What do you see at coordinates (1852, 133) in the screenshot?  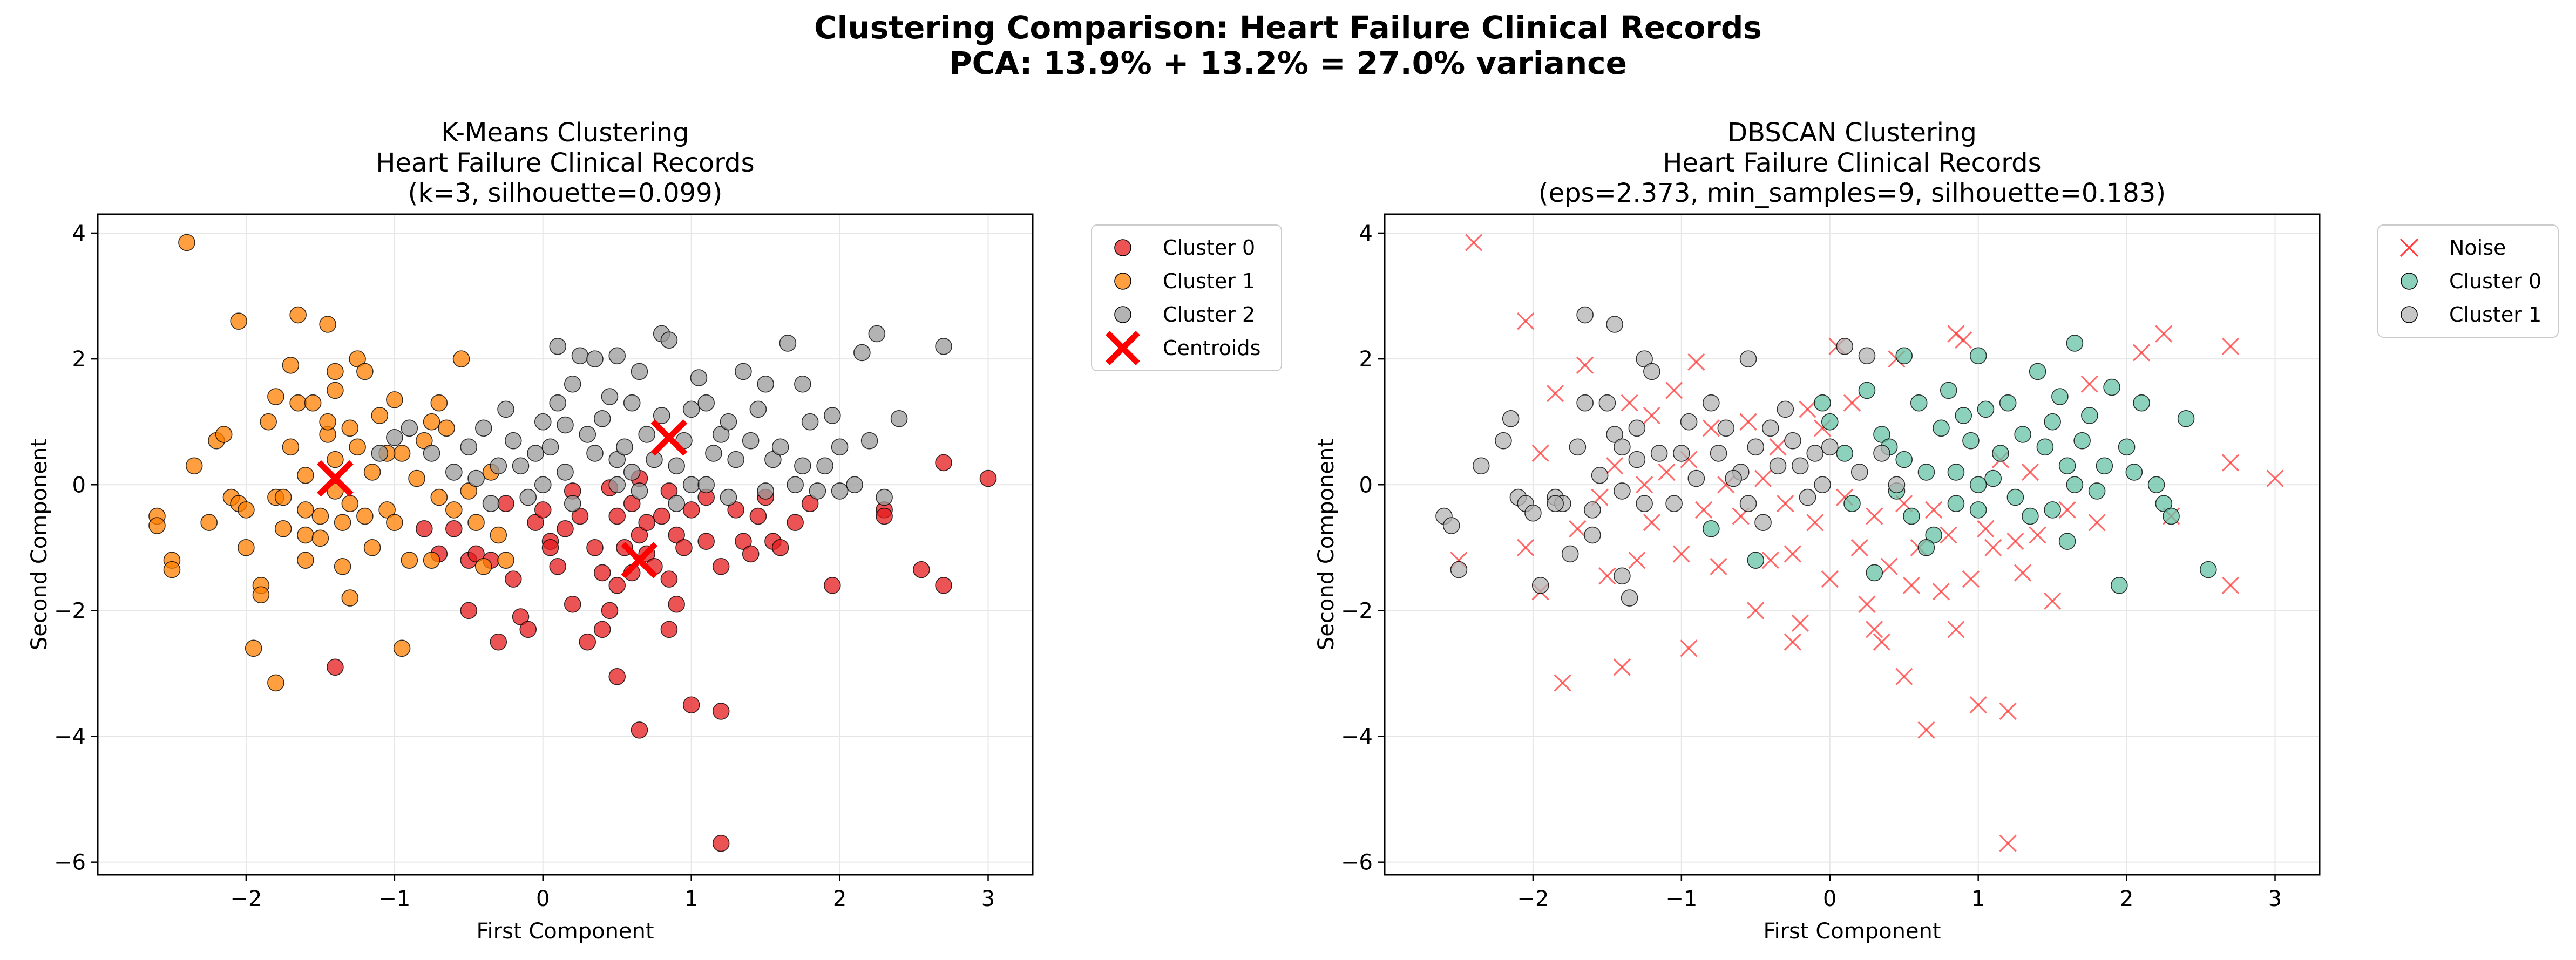 I see `axes-title-line: DBSCAN Clustering` at bounding box center [1852, 133].